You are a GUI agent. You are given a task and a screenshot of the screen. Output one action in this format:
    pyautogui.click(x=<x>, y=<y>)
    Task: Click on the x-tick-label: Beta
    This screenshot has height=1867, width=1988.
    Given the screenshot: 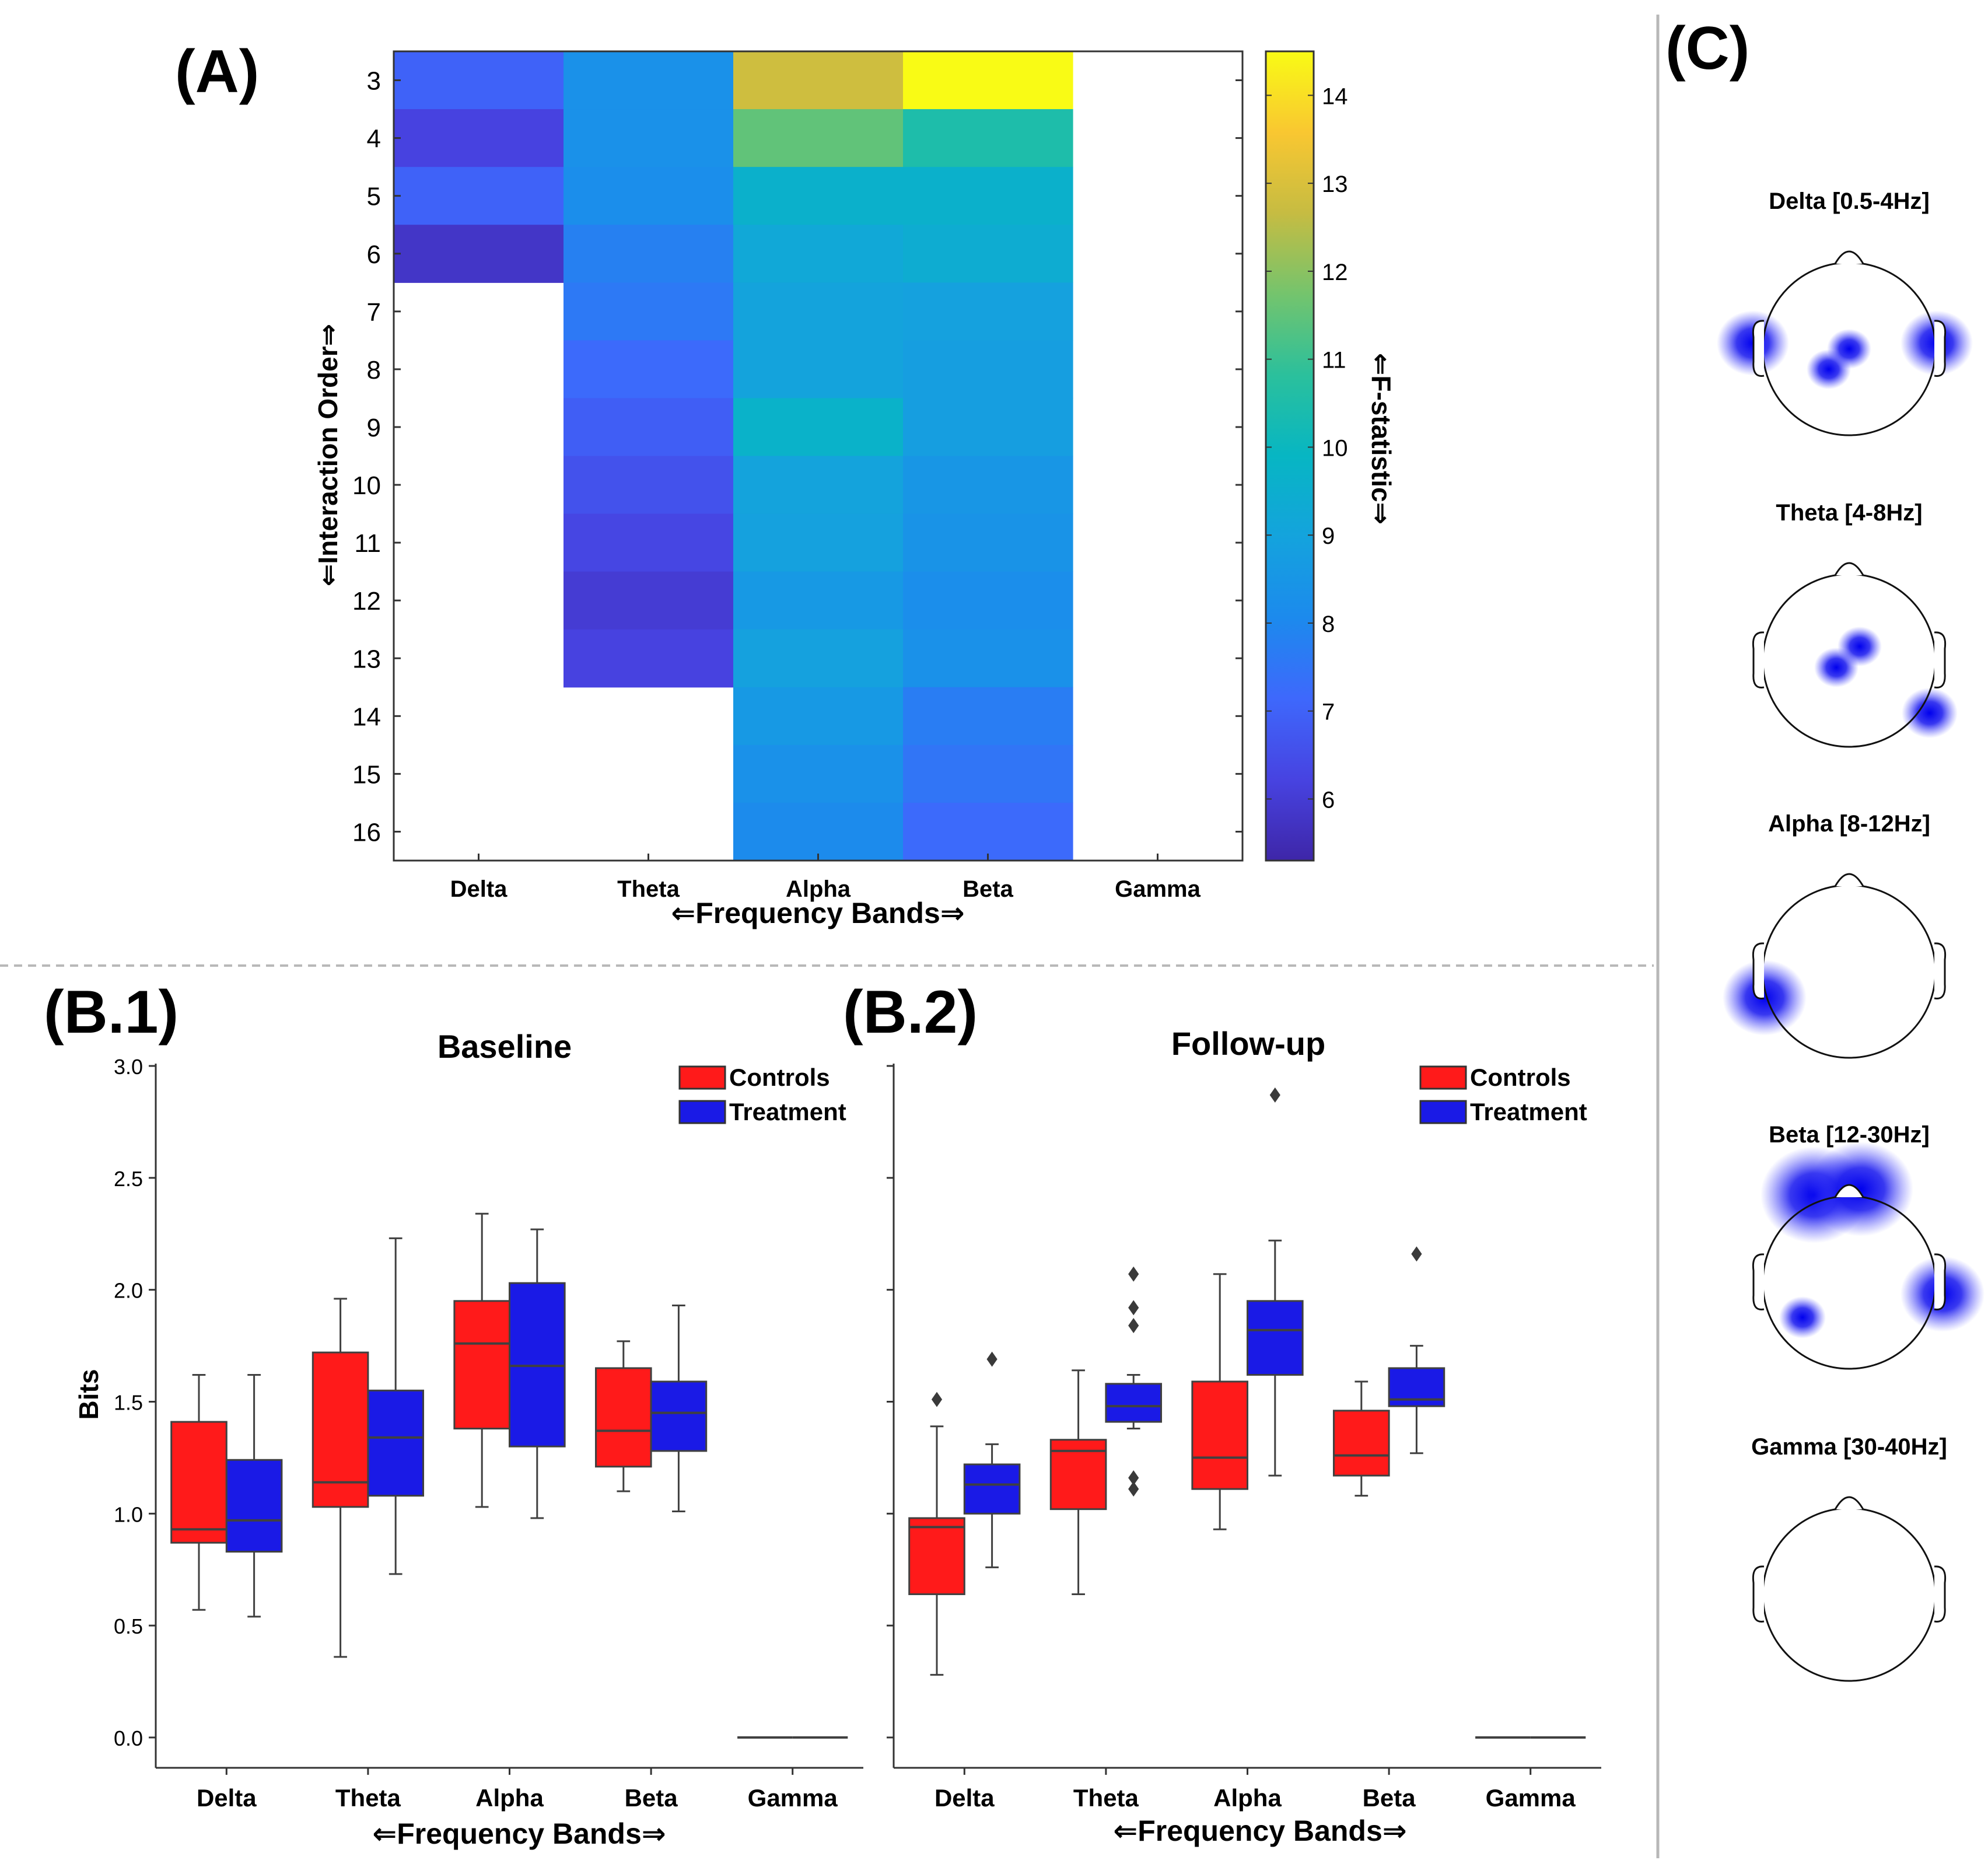 What is the action you would take?
    pyautogui.click(x=1389, y=1798)
    